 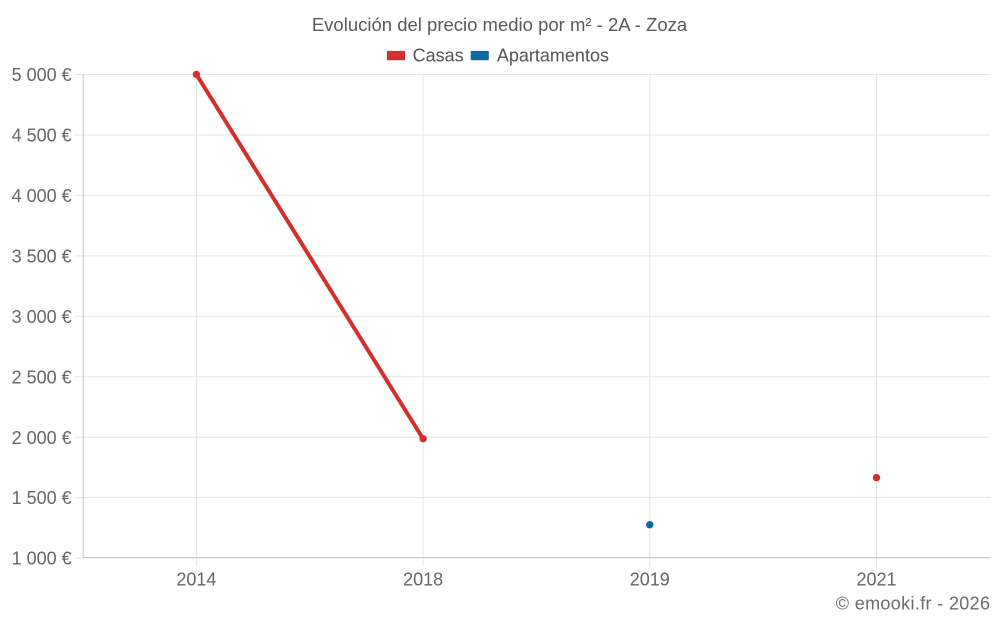 I want to click on svg-text: 1 500 €, so click(x=42, y=498).